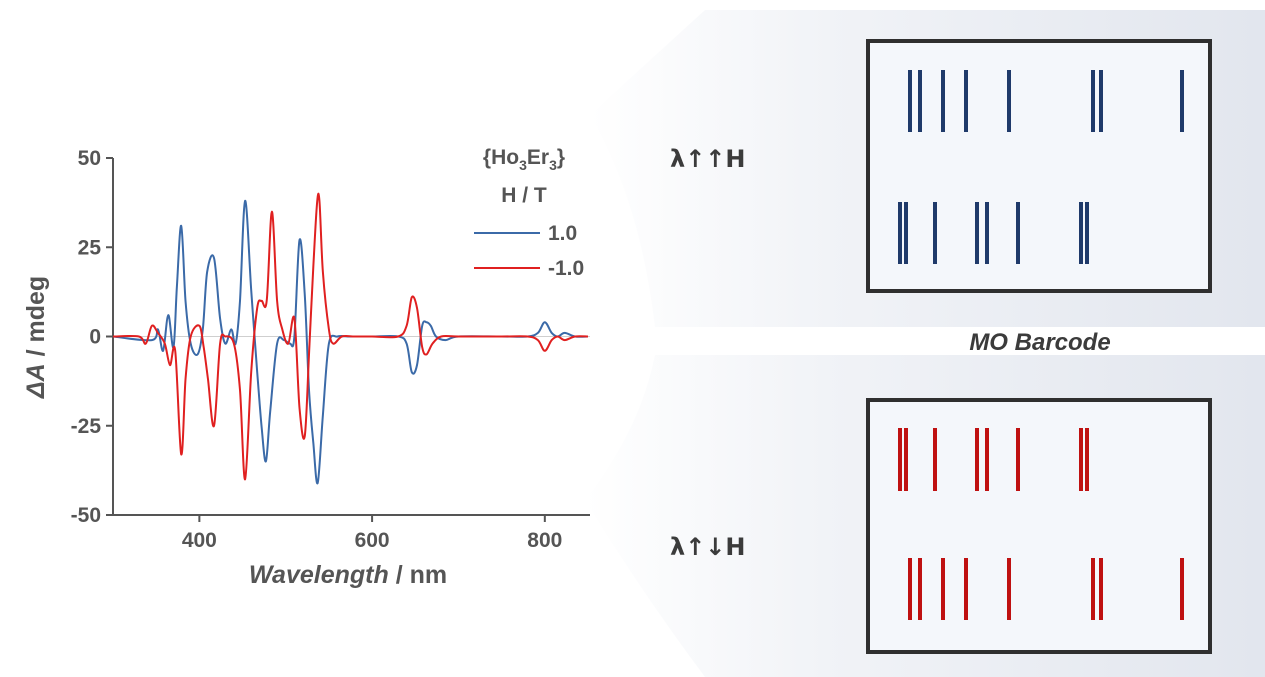 This screenshot has height=677, width=1265. I want to click on legend-label-1: 1.0, so click(562, 233).